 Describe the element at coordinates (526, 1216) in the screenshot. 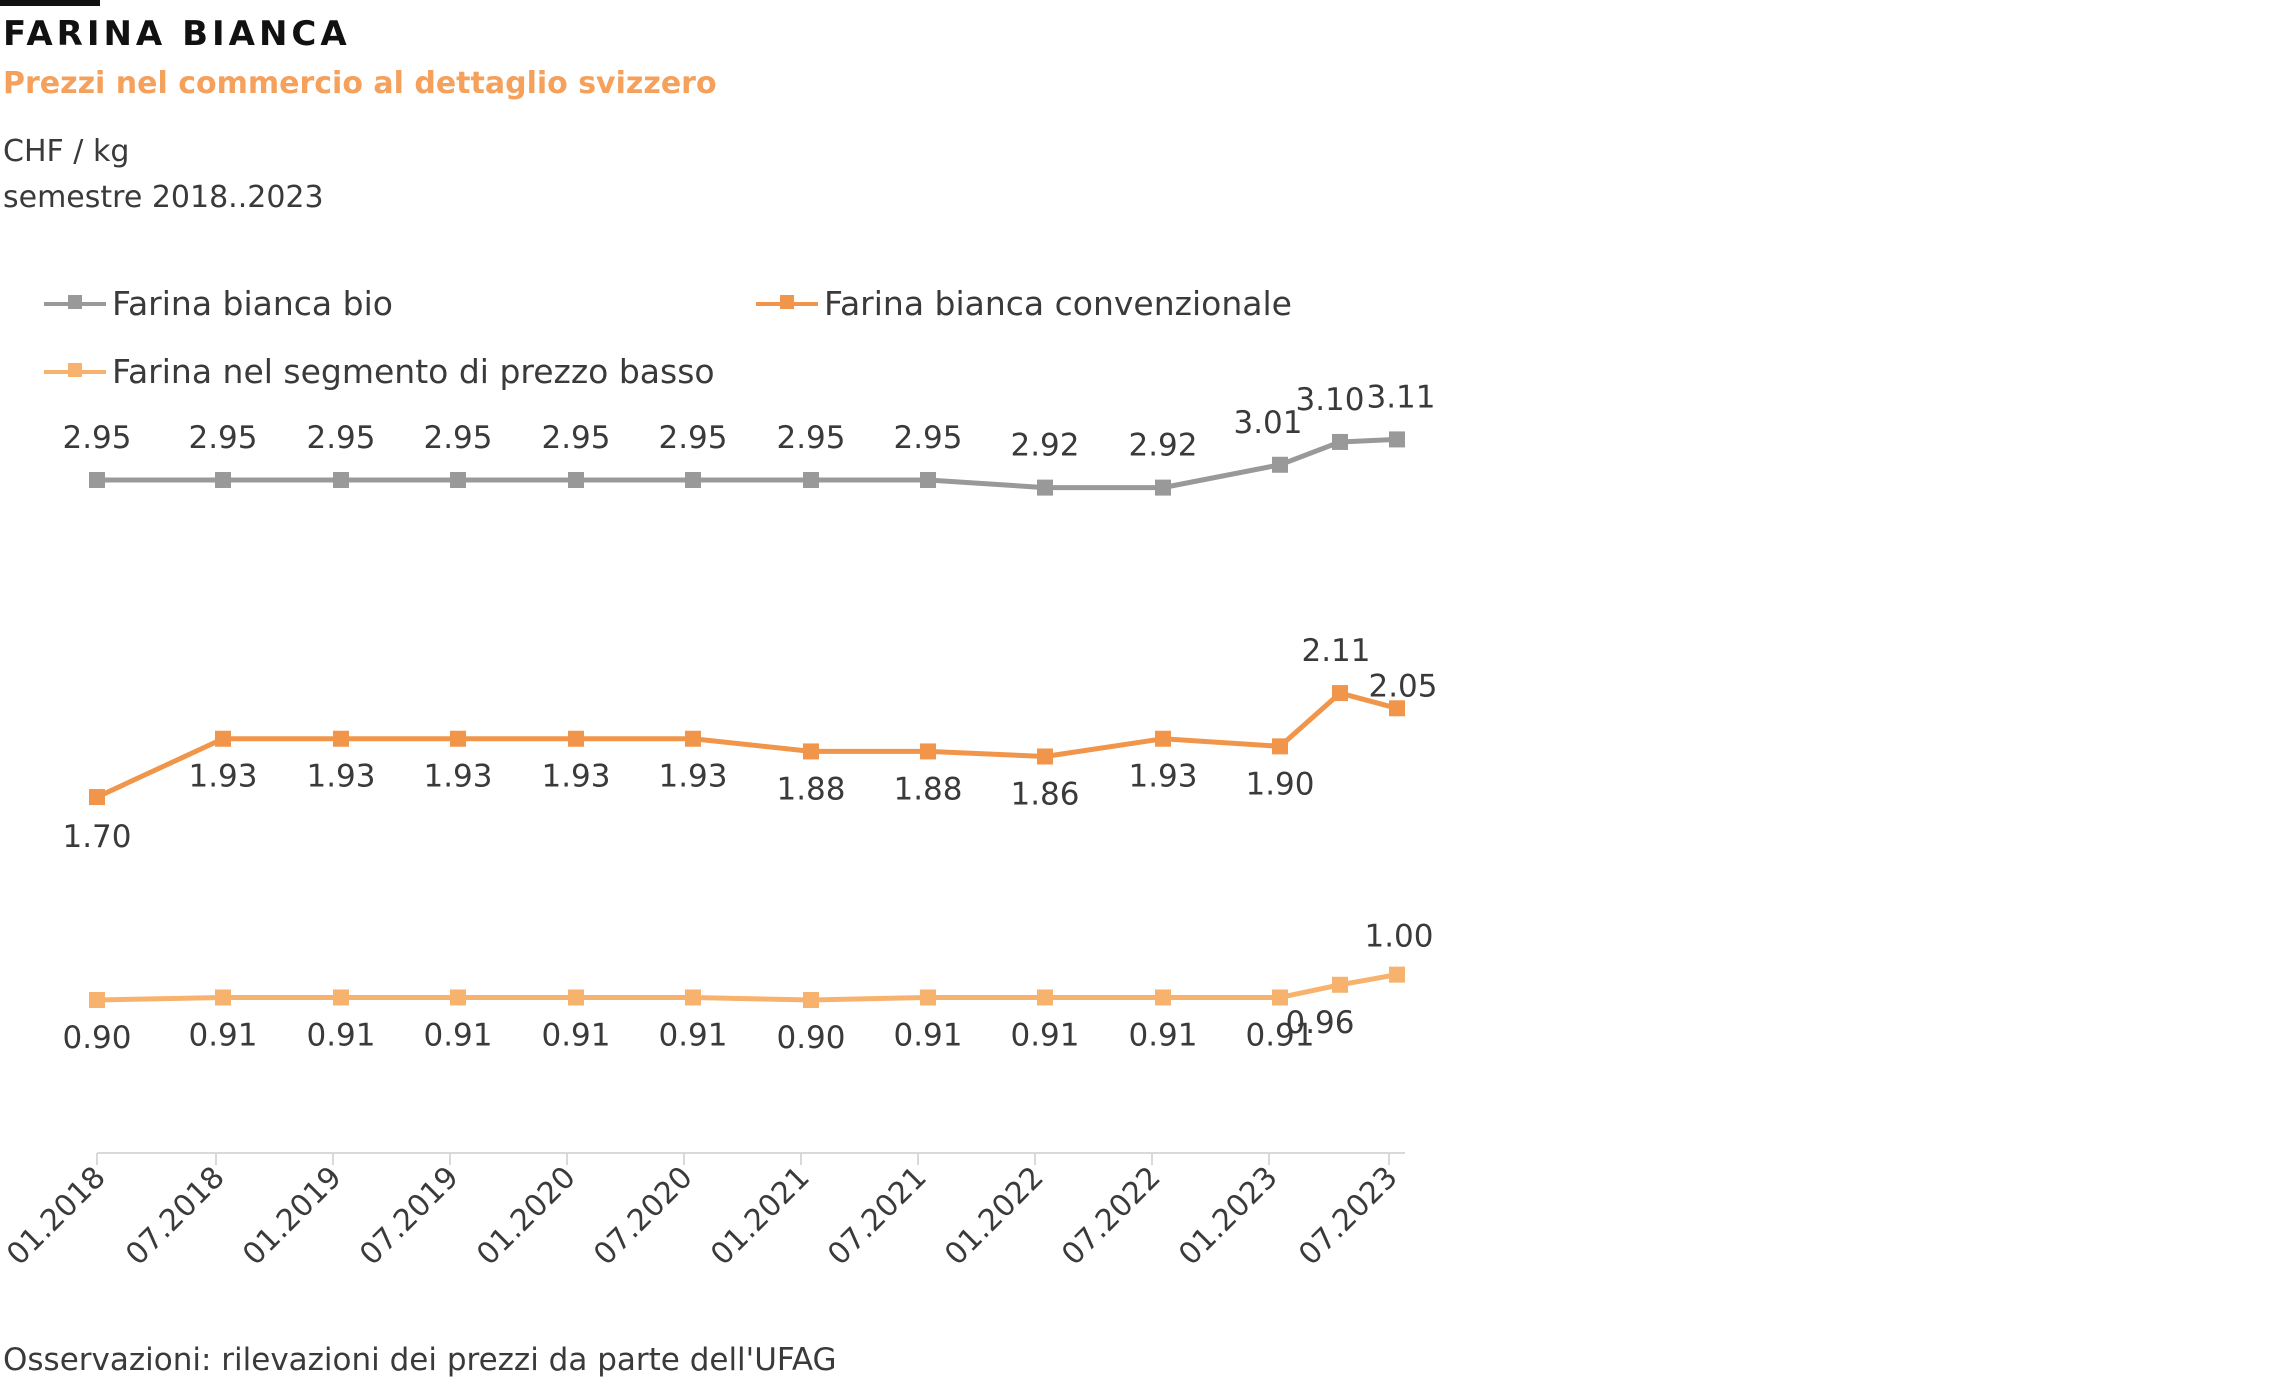

I see `x-tick-label: 01.2020` at that location.